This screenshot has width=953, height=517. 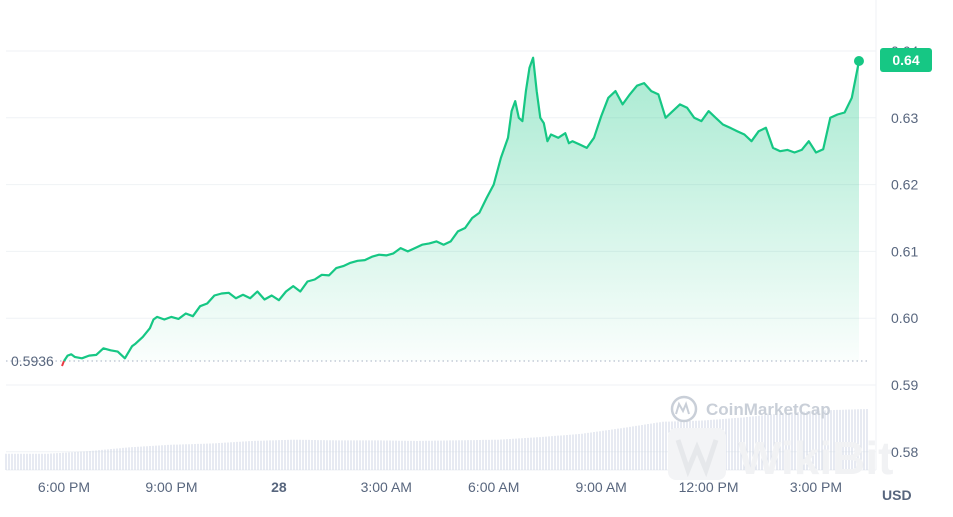 What do you see at coordinates (904, 318) in the screenshot?
I see `y-tick-label: 0.60` at bounding box center [904, 318].